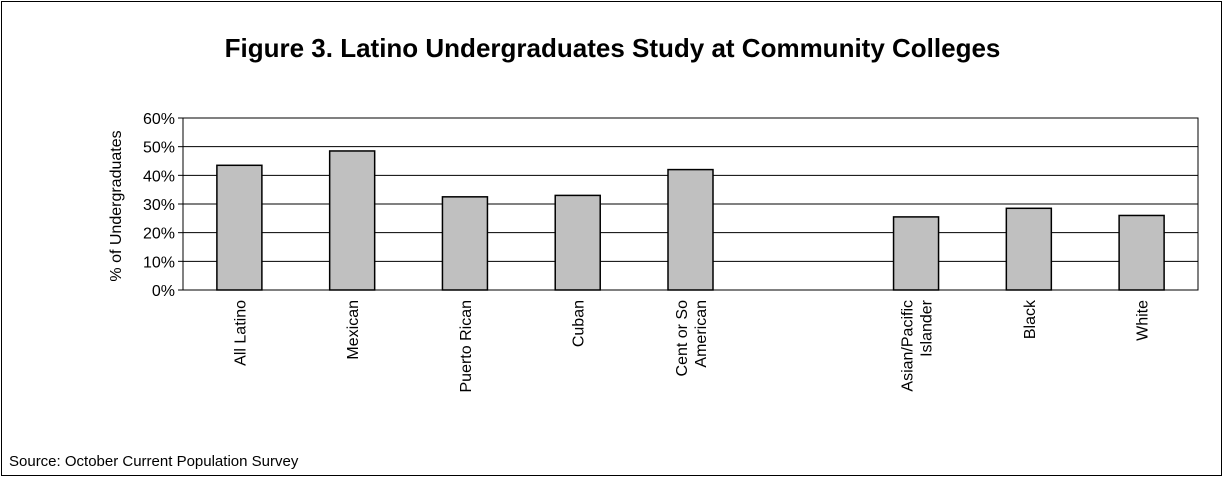 This screenshot has width=1225, height=479. Describe the element at coordinates (159, 119) in the screenshot. I see `y-tick-label: 60%` at that location.